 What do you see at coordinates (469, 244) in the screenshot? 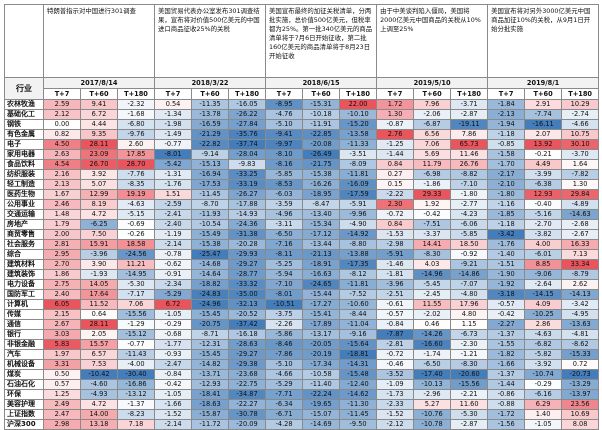
I see `return-cell: 18.50` at bounding box center [469, 244].